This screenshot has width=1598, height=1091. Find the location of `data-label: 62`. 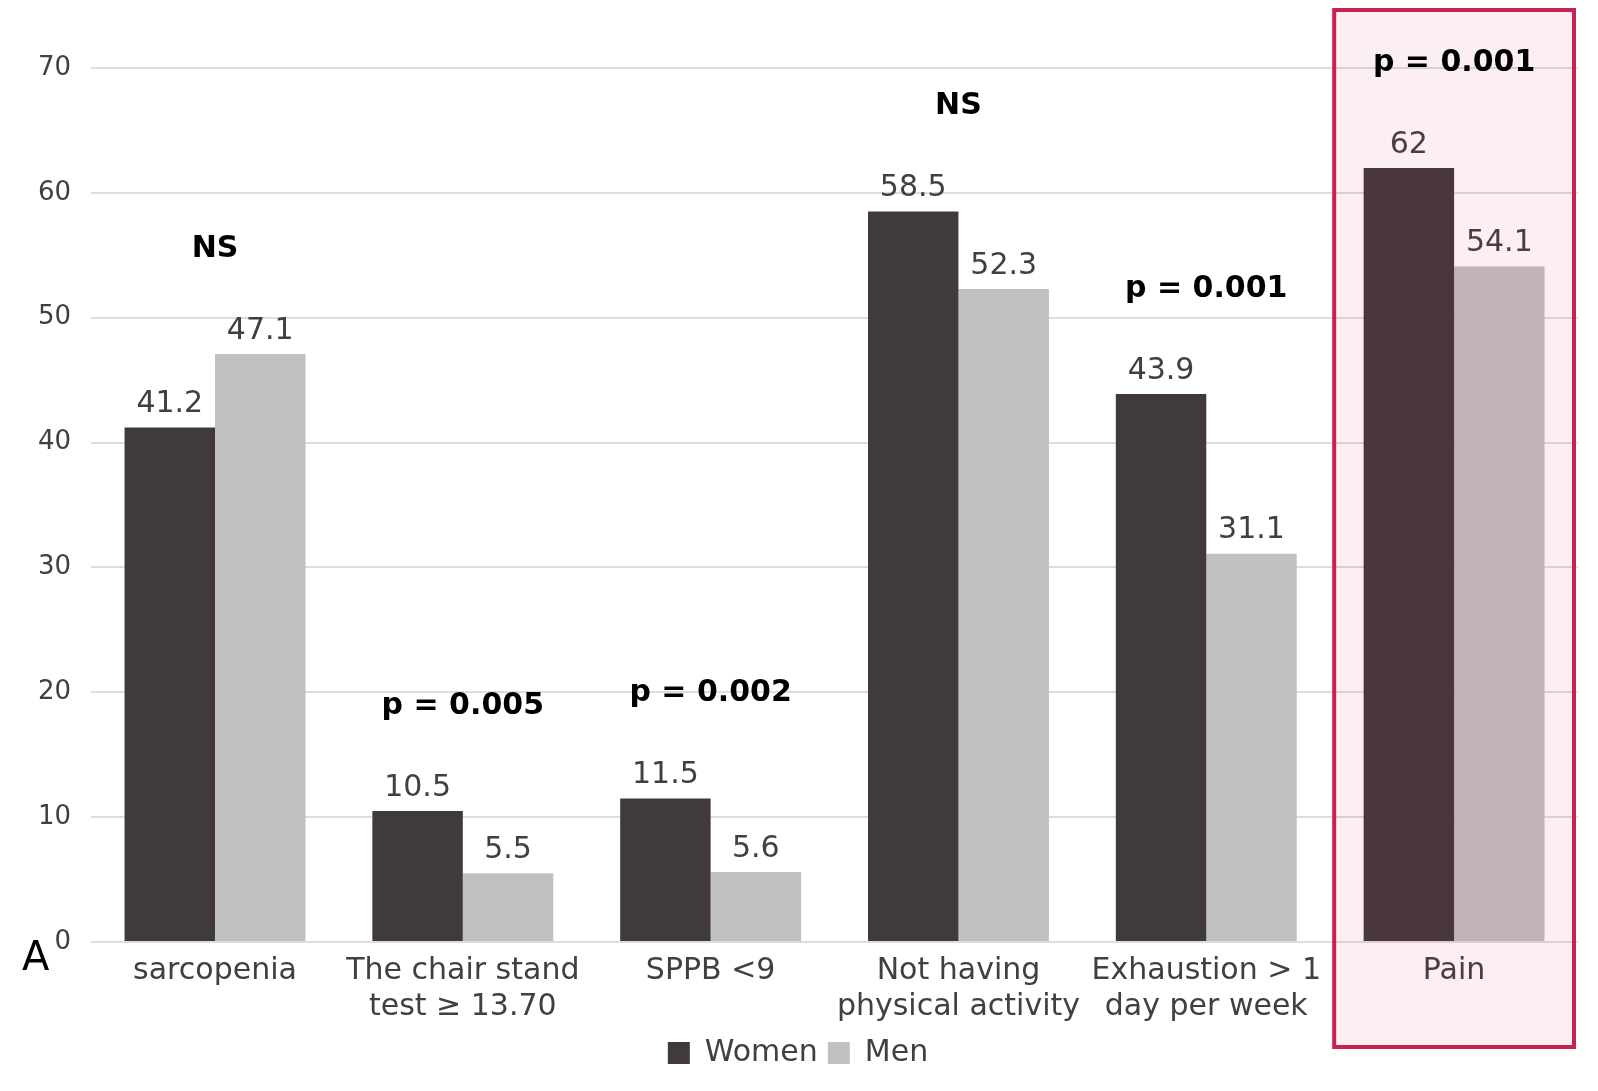

data-label: 62 is located at coordinates (1408, 142).